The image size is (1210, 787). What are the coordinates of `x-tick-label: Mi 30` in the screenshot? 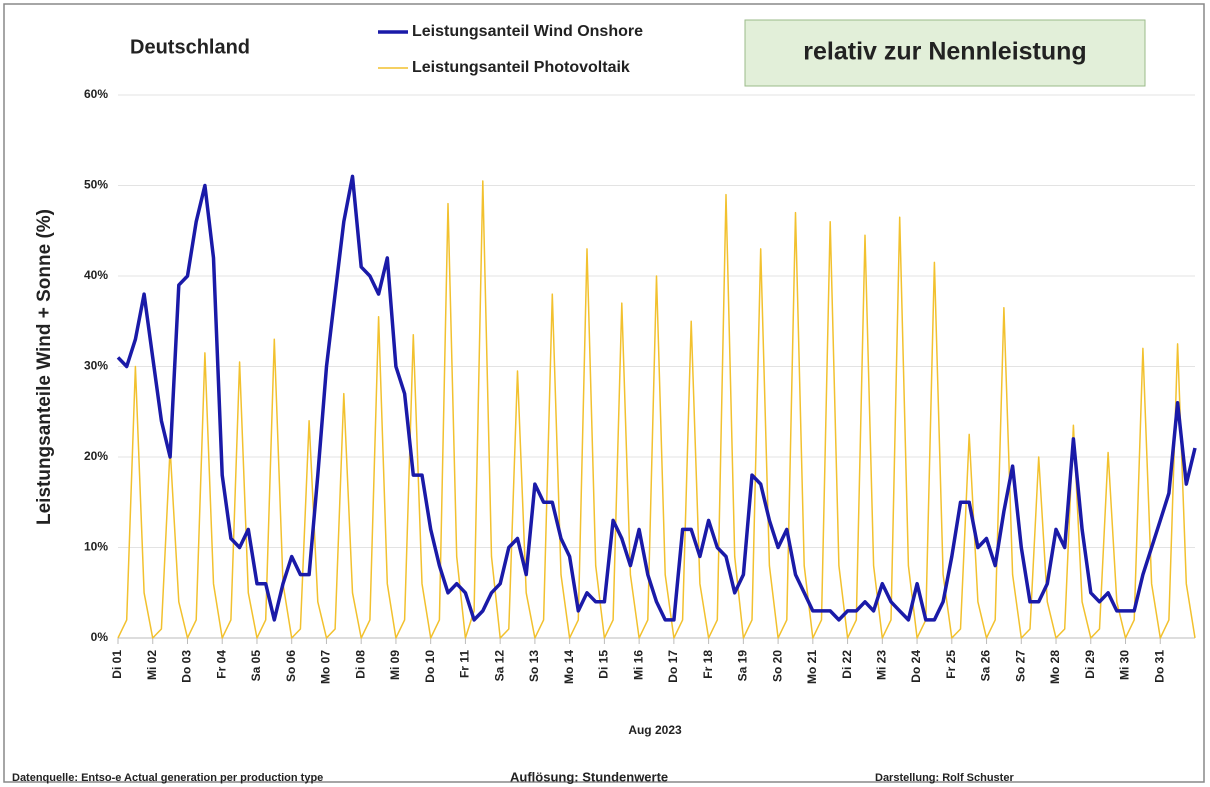 It's located at (1125, 665).